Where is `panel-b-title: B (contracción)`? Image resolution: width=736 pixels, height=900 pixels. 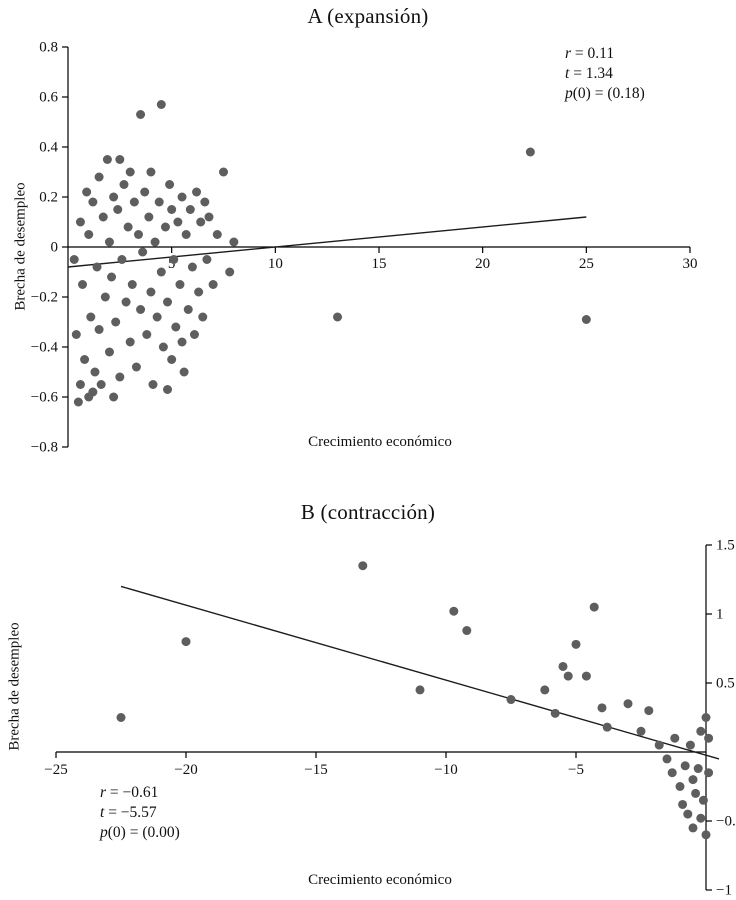 panel-b-title: B (contracción) is located at coordinates (368, 512).